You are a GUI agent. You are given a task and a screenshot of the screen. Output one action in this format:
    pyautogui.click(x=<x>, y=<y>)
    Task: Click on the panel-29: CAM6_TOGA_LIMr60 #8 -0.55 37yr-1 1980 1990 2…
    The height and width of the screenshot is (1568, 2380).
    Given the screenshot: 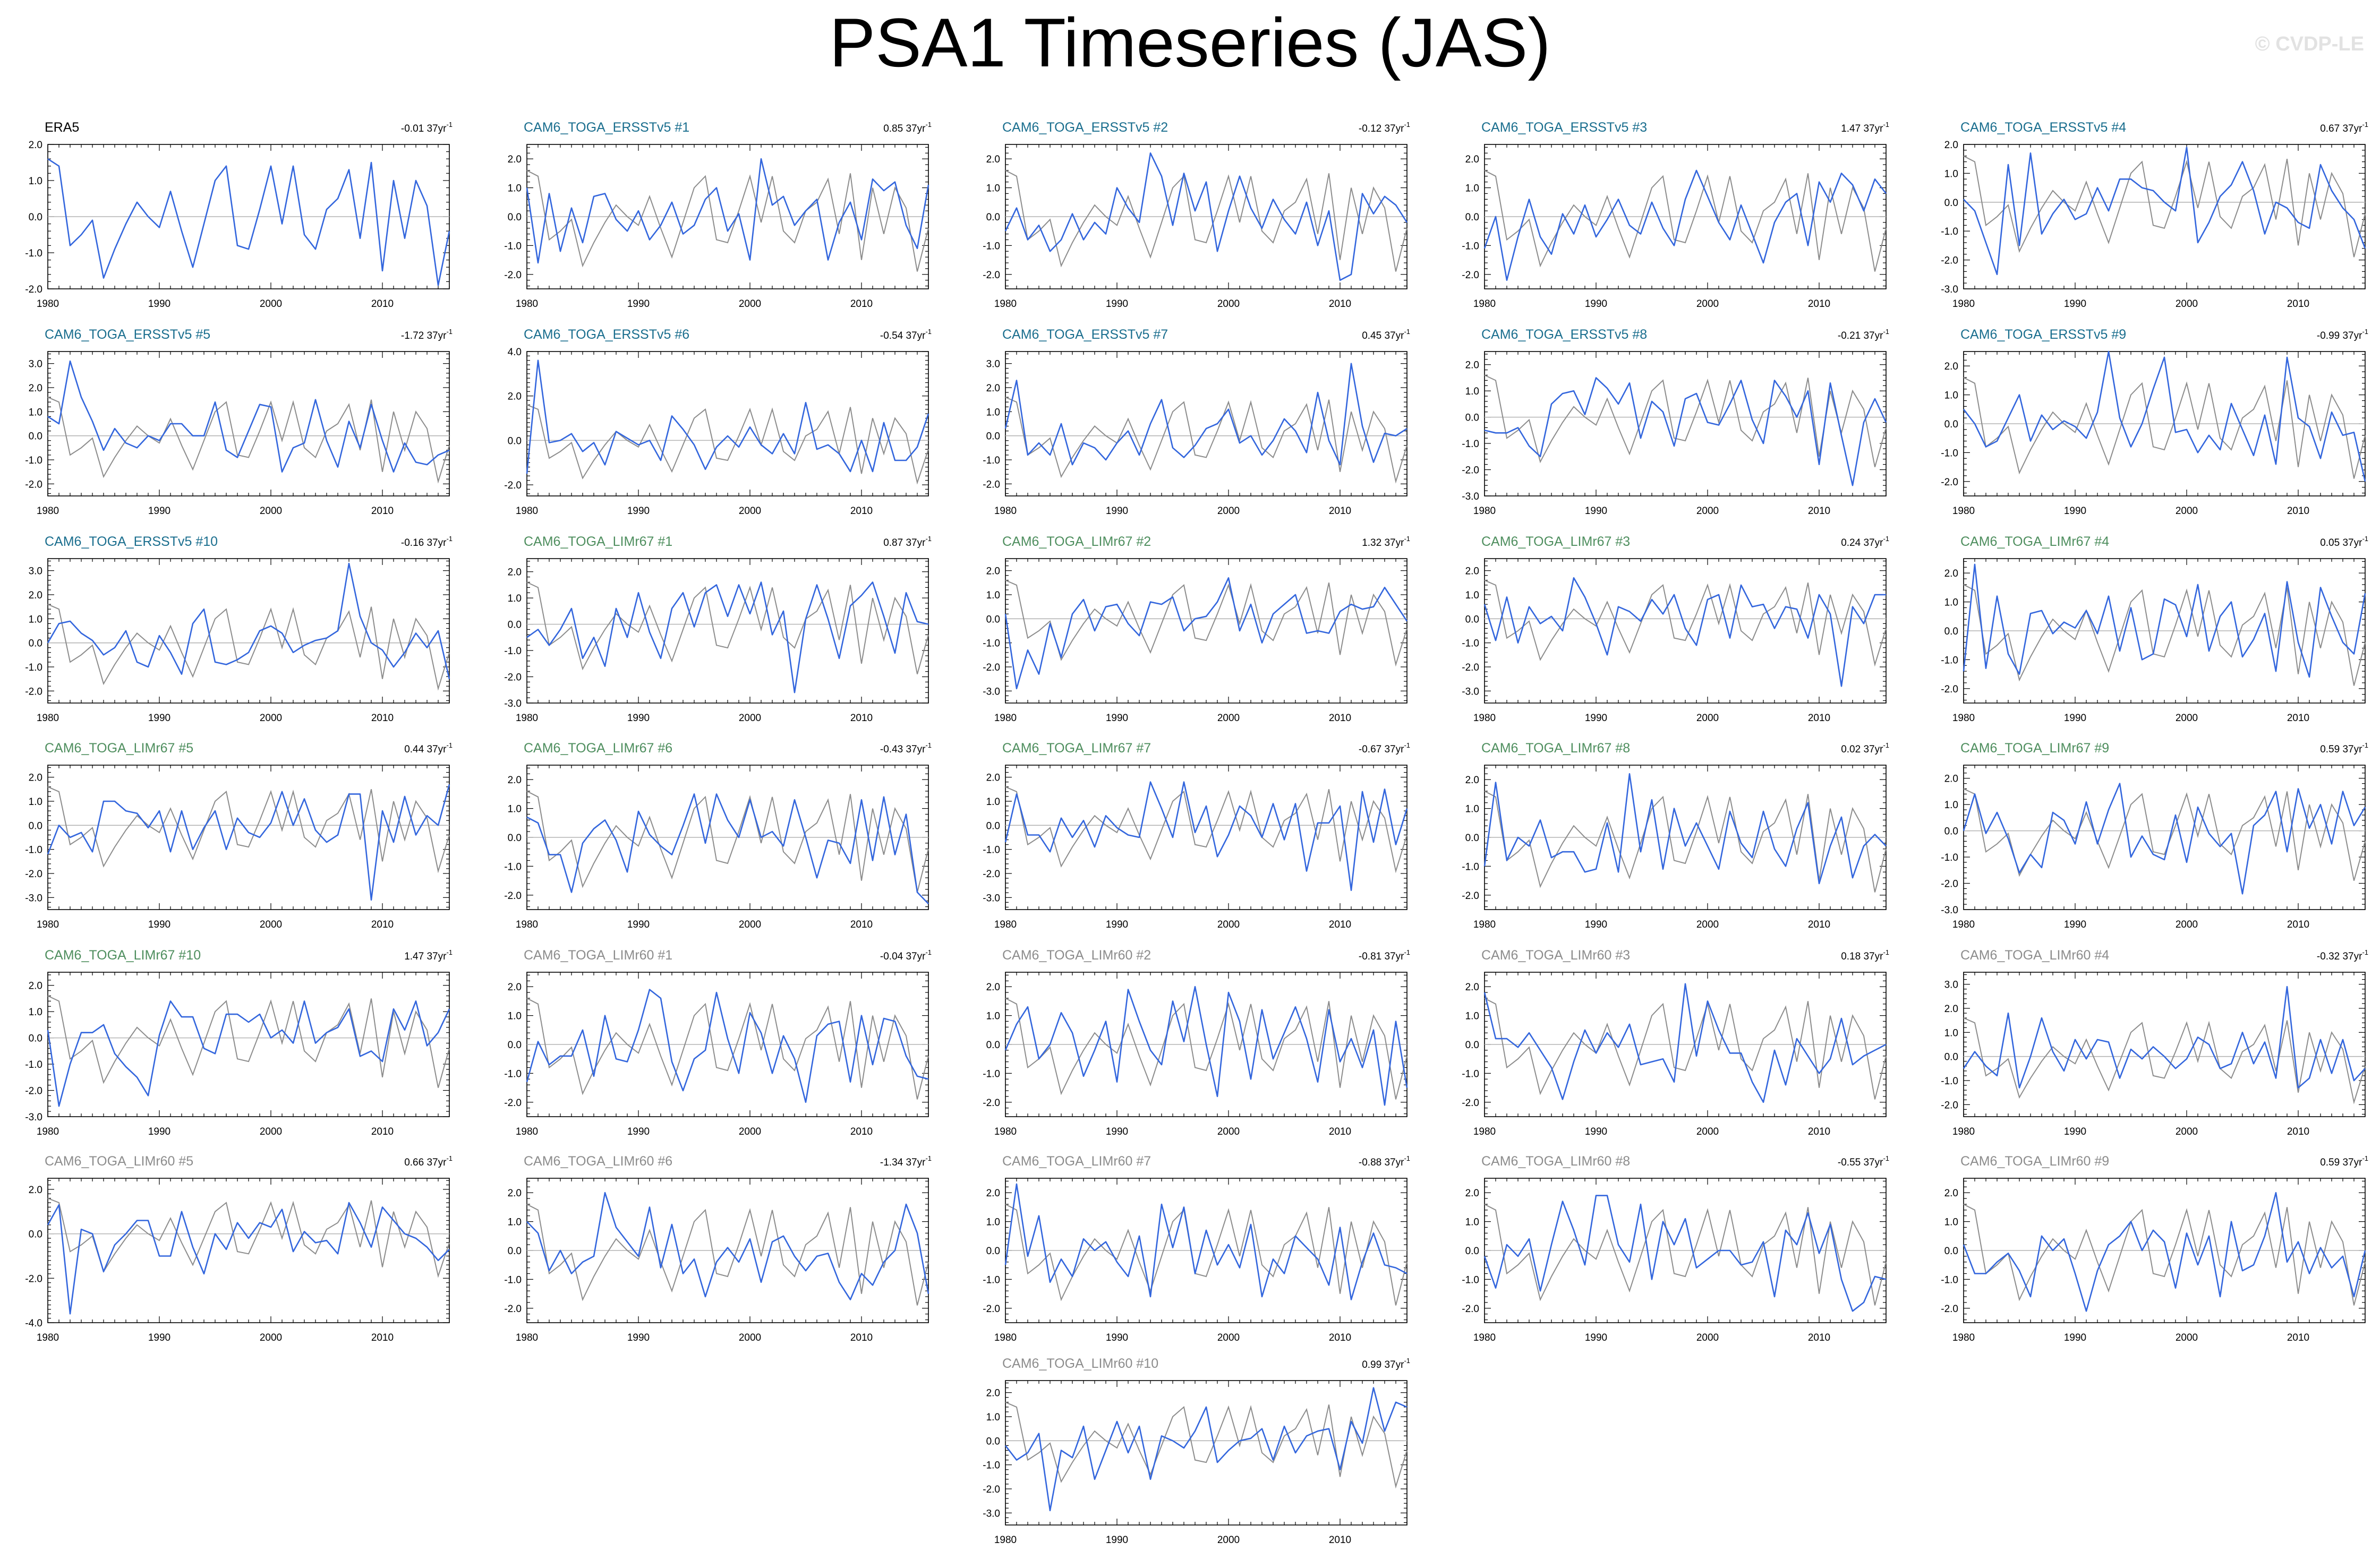 What is the action you would take?
    pyautogui.click(x=1675, y=1248)
    